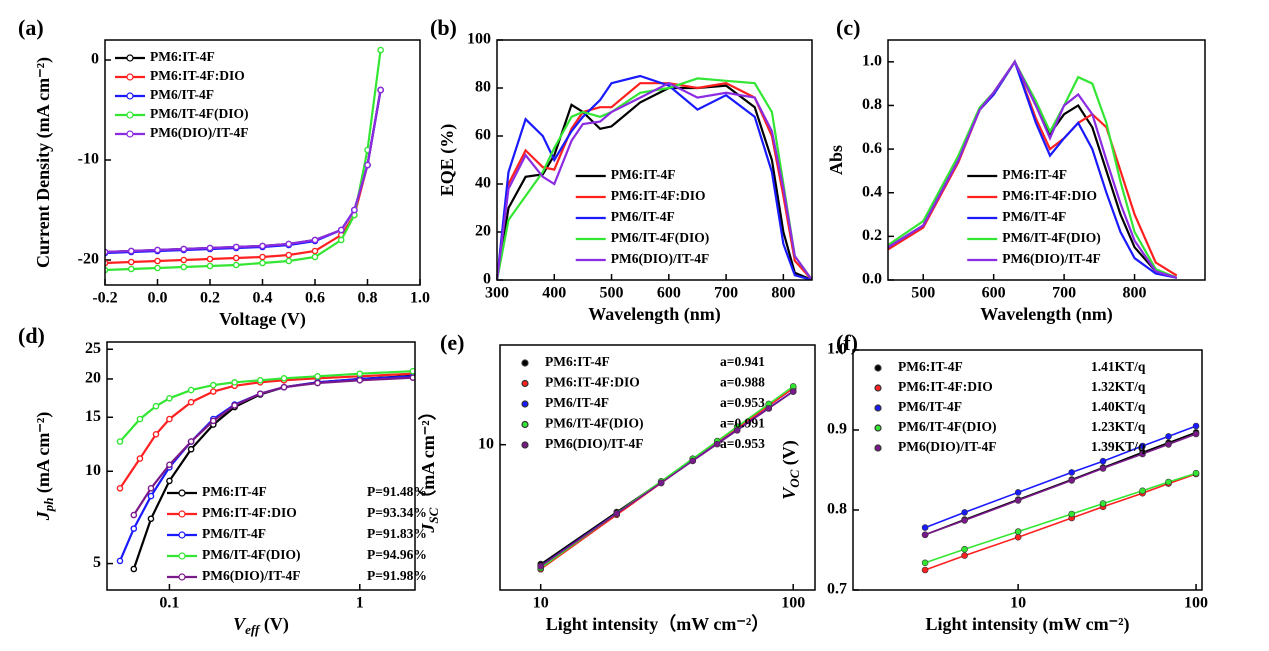 This screenshot has width=1269, height=651. Describe the element at coordinates (420, 298) in the screenshot. I see `x-tick-label: 1.0` at that location.